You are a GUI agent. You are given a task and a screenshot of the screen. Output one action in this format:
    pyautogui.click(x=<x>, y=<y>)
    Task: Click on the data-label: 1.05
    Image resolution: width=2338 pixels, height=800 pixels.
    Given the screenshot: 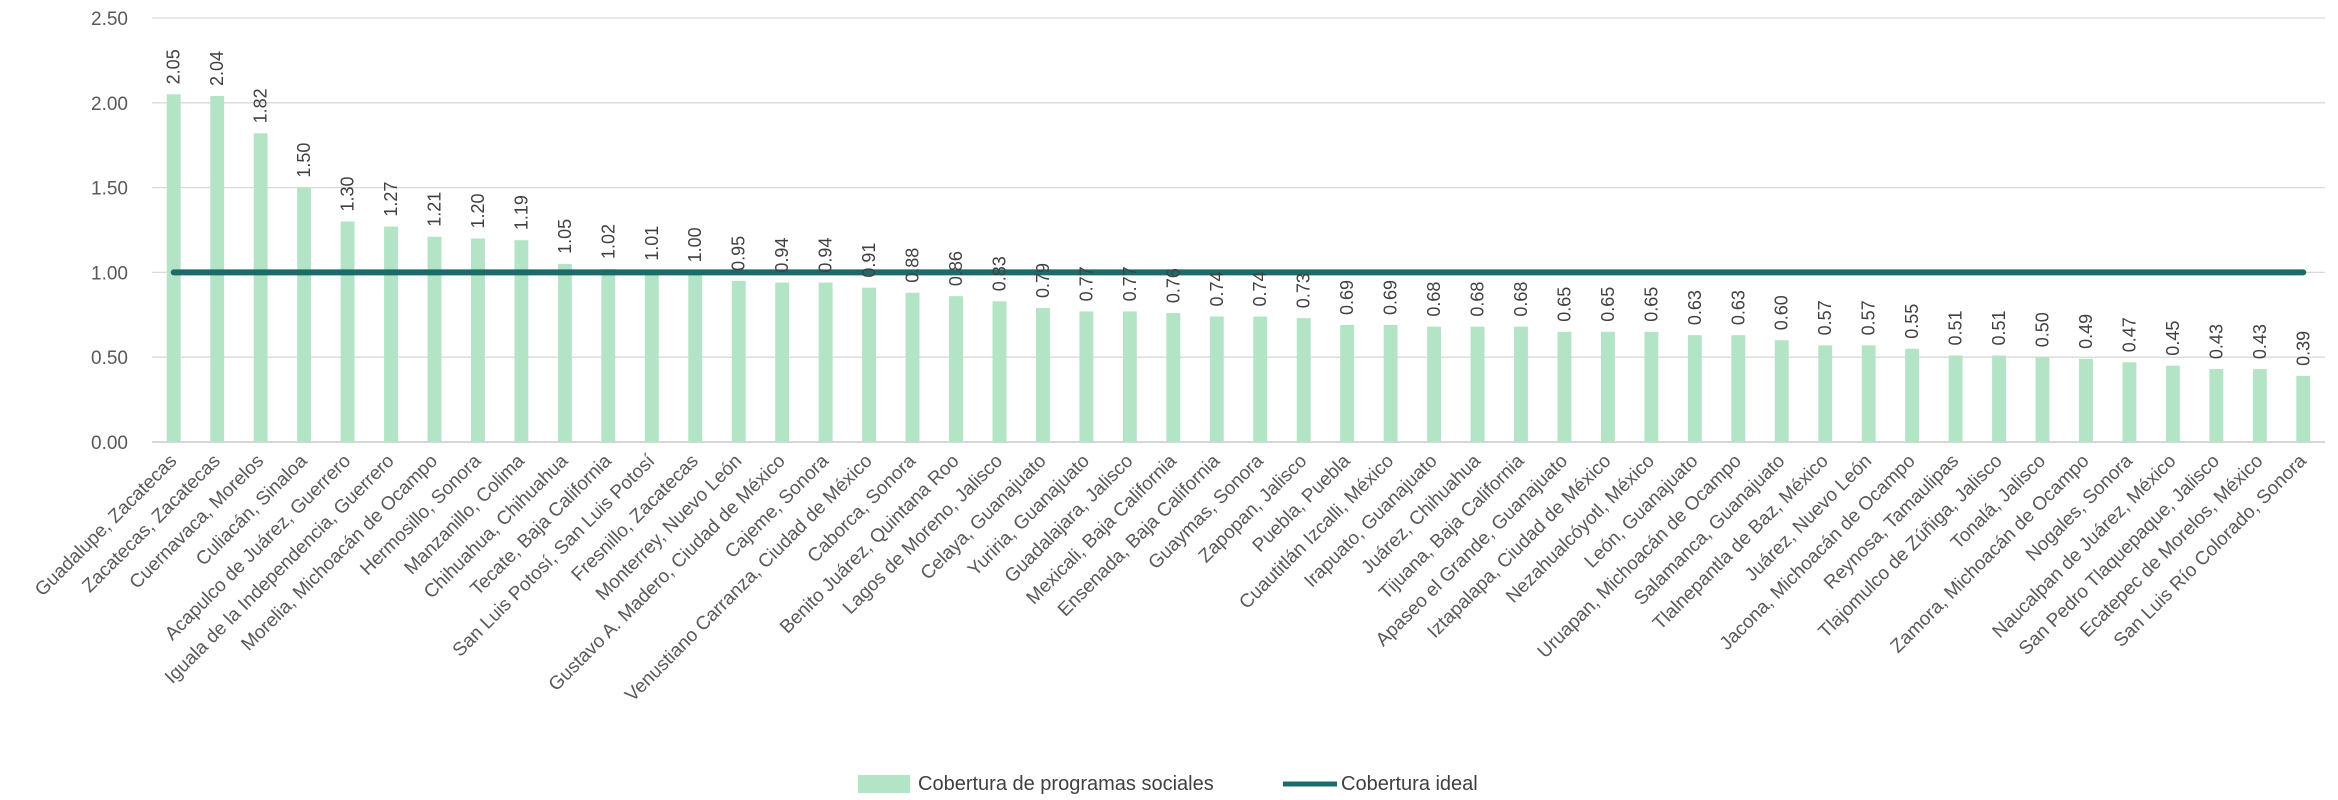 What is the action you would take?
    pyautogui.click(x=565, y=236)
    